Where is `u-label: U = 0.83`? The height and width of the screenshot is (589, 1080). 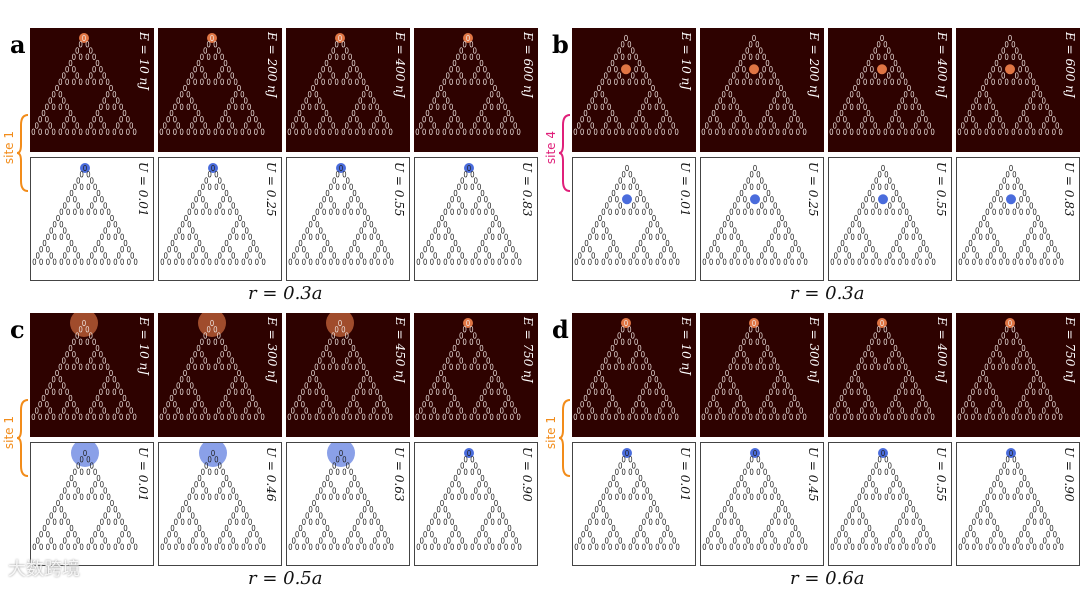 u-label: U = 0.83 is located at coordinates (1069, 189).